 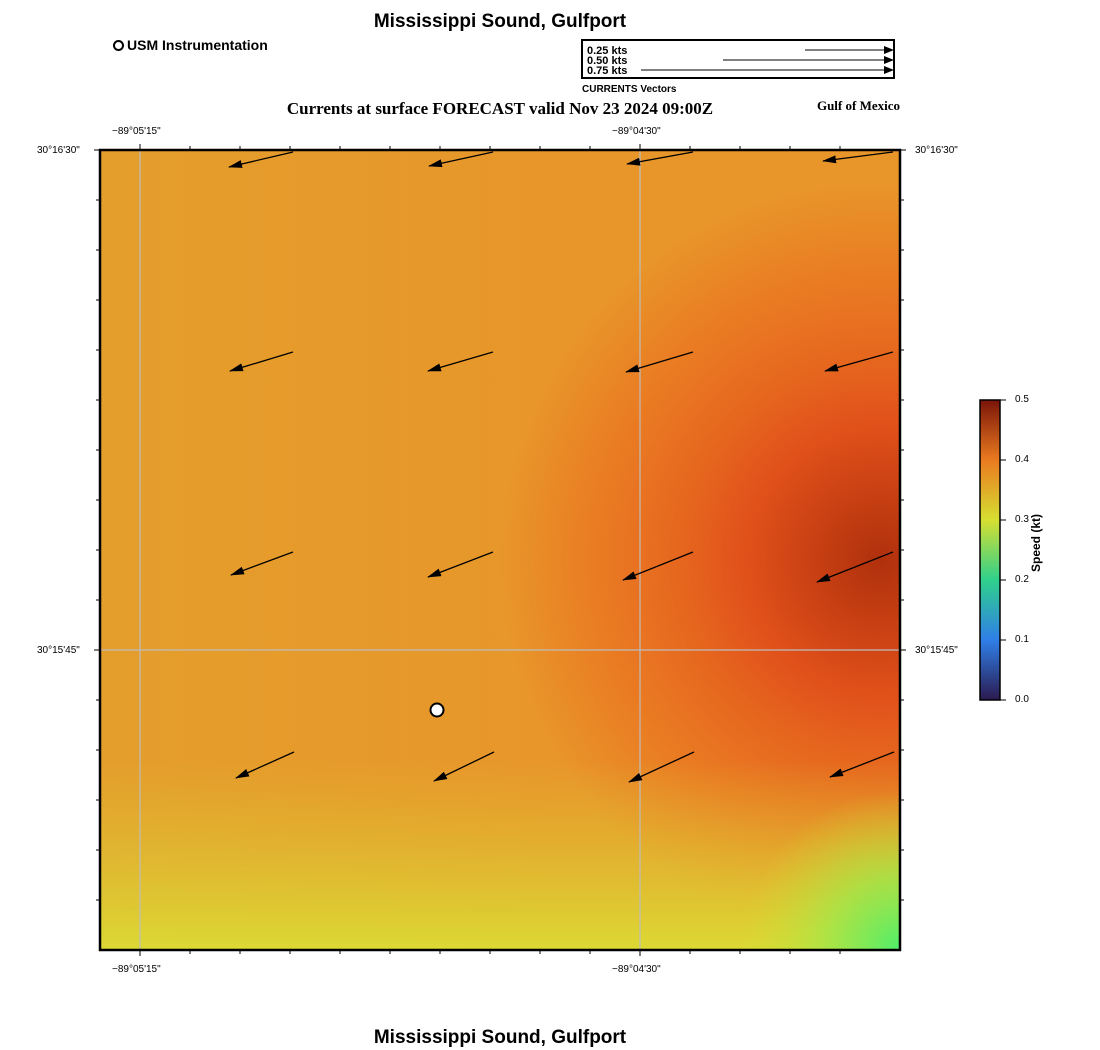 What do you see at coordinates (500, 1037) in the screenshot?
I see `map-title-bottom: Mississippi Sound, Gulfport` at bounding box center [500, 1037].